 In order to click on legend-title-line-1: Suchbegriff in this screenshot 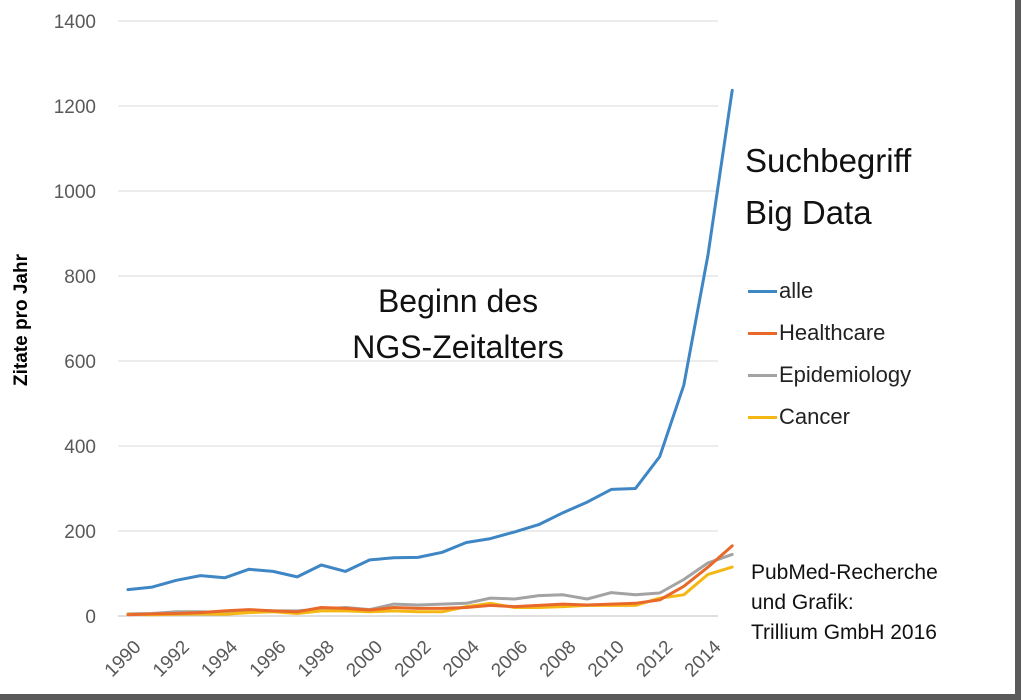, I will do `click(828, 160)`.